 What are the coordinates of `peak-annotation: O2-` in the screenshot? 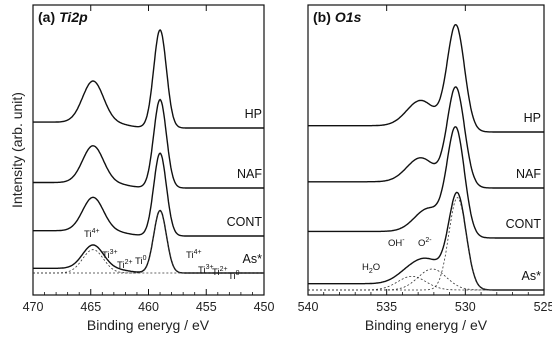 It's located at (425, 243).